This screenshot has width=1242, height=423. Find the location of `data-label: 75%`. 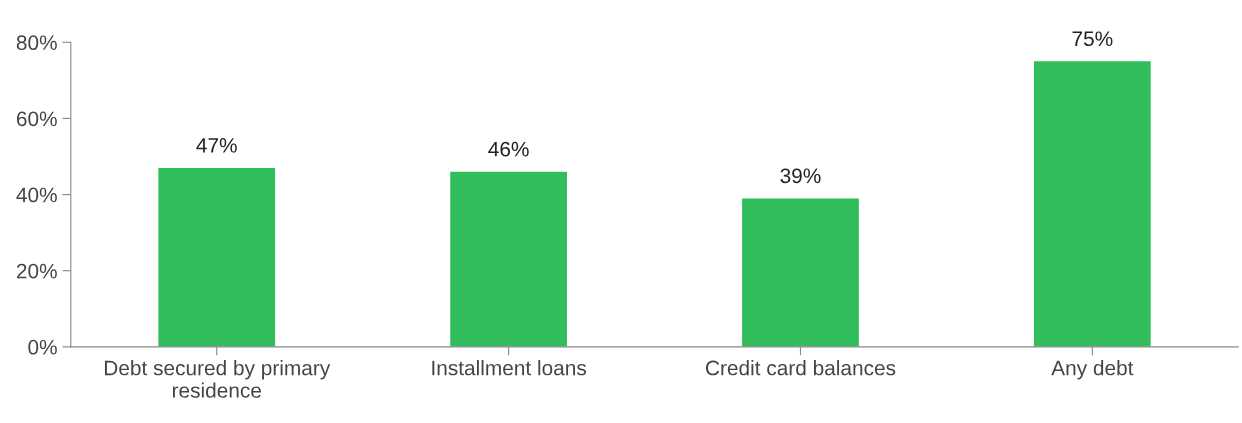

data-label: 75% is located at coordinates (1092, 39).